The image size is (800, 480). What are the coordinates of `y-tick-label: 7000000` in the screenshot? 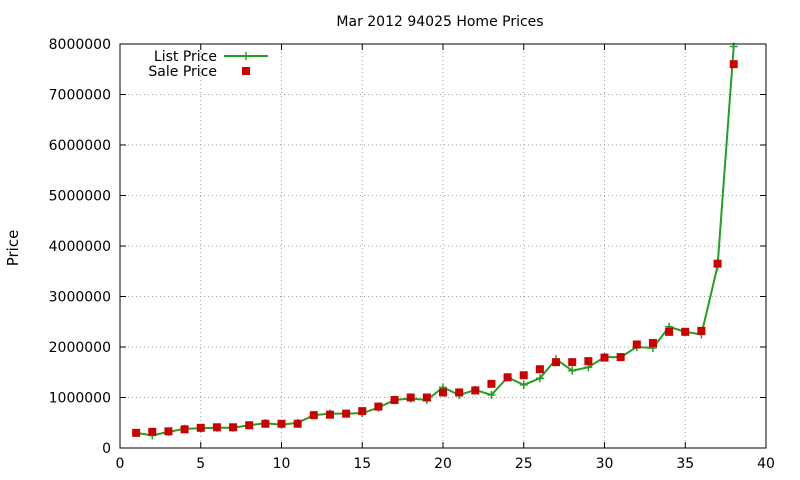 It's located at (80, 96).